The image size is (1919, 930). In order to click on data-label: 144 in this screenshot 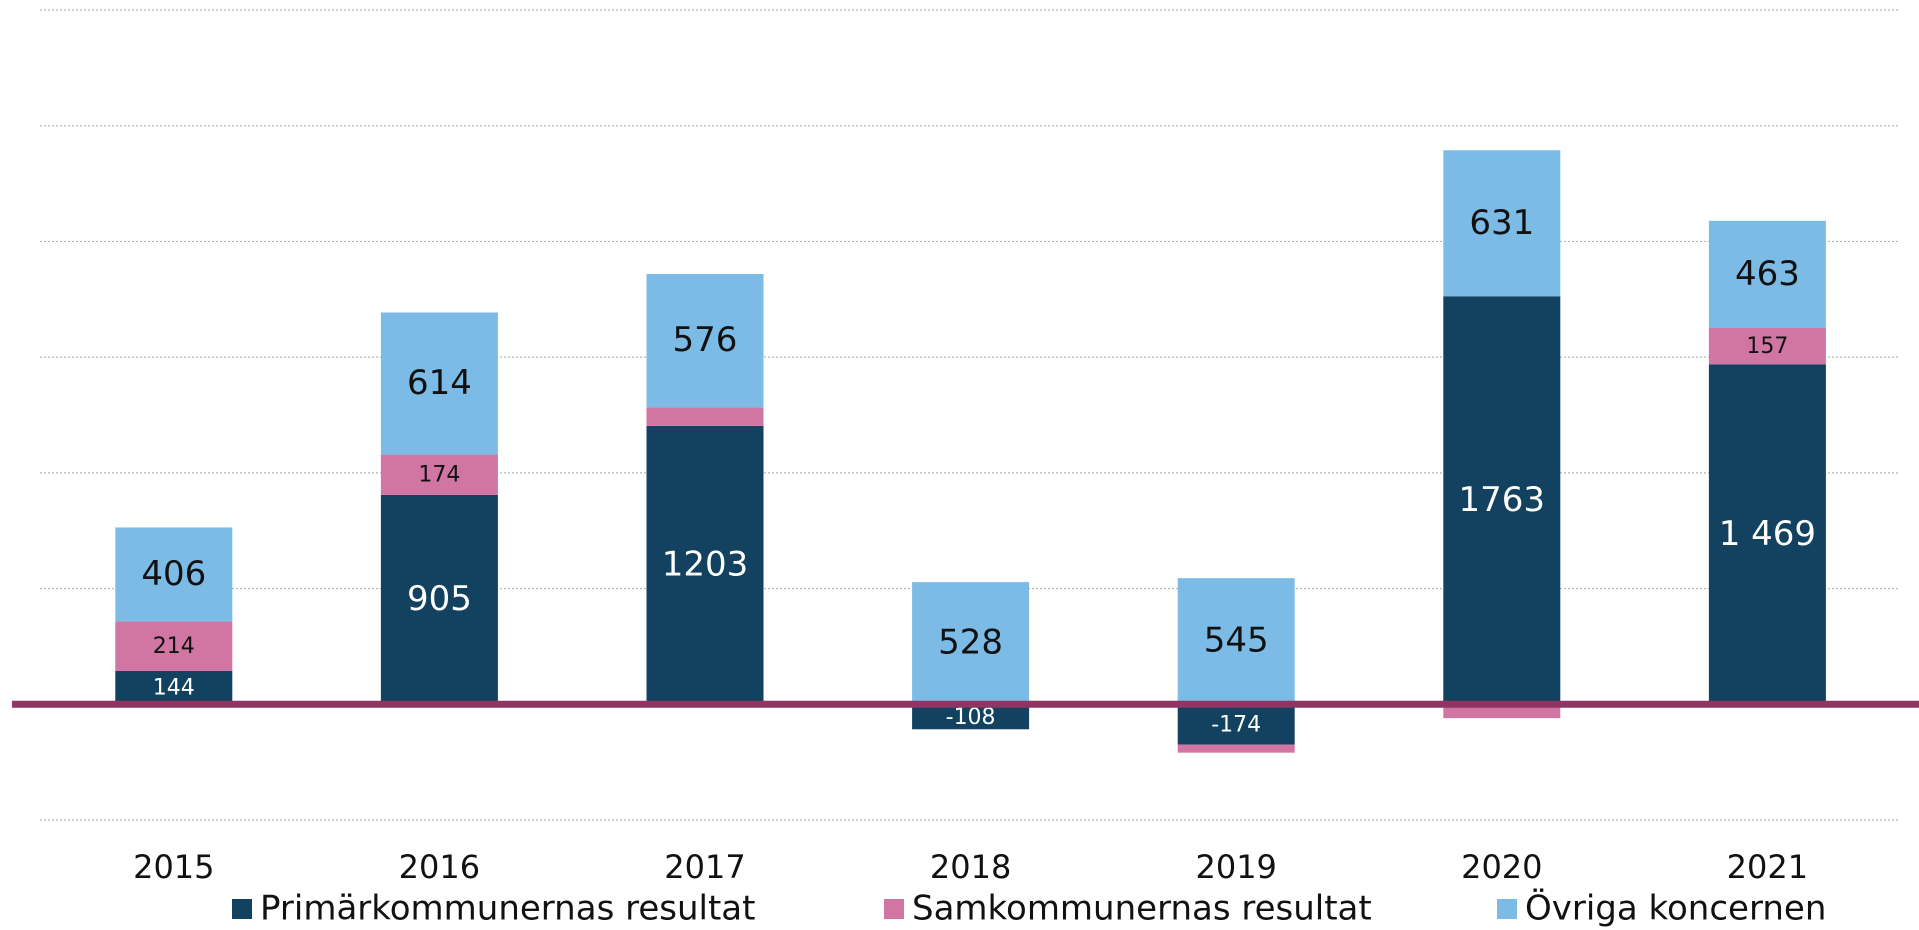, I will do `click(174, 688)`.